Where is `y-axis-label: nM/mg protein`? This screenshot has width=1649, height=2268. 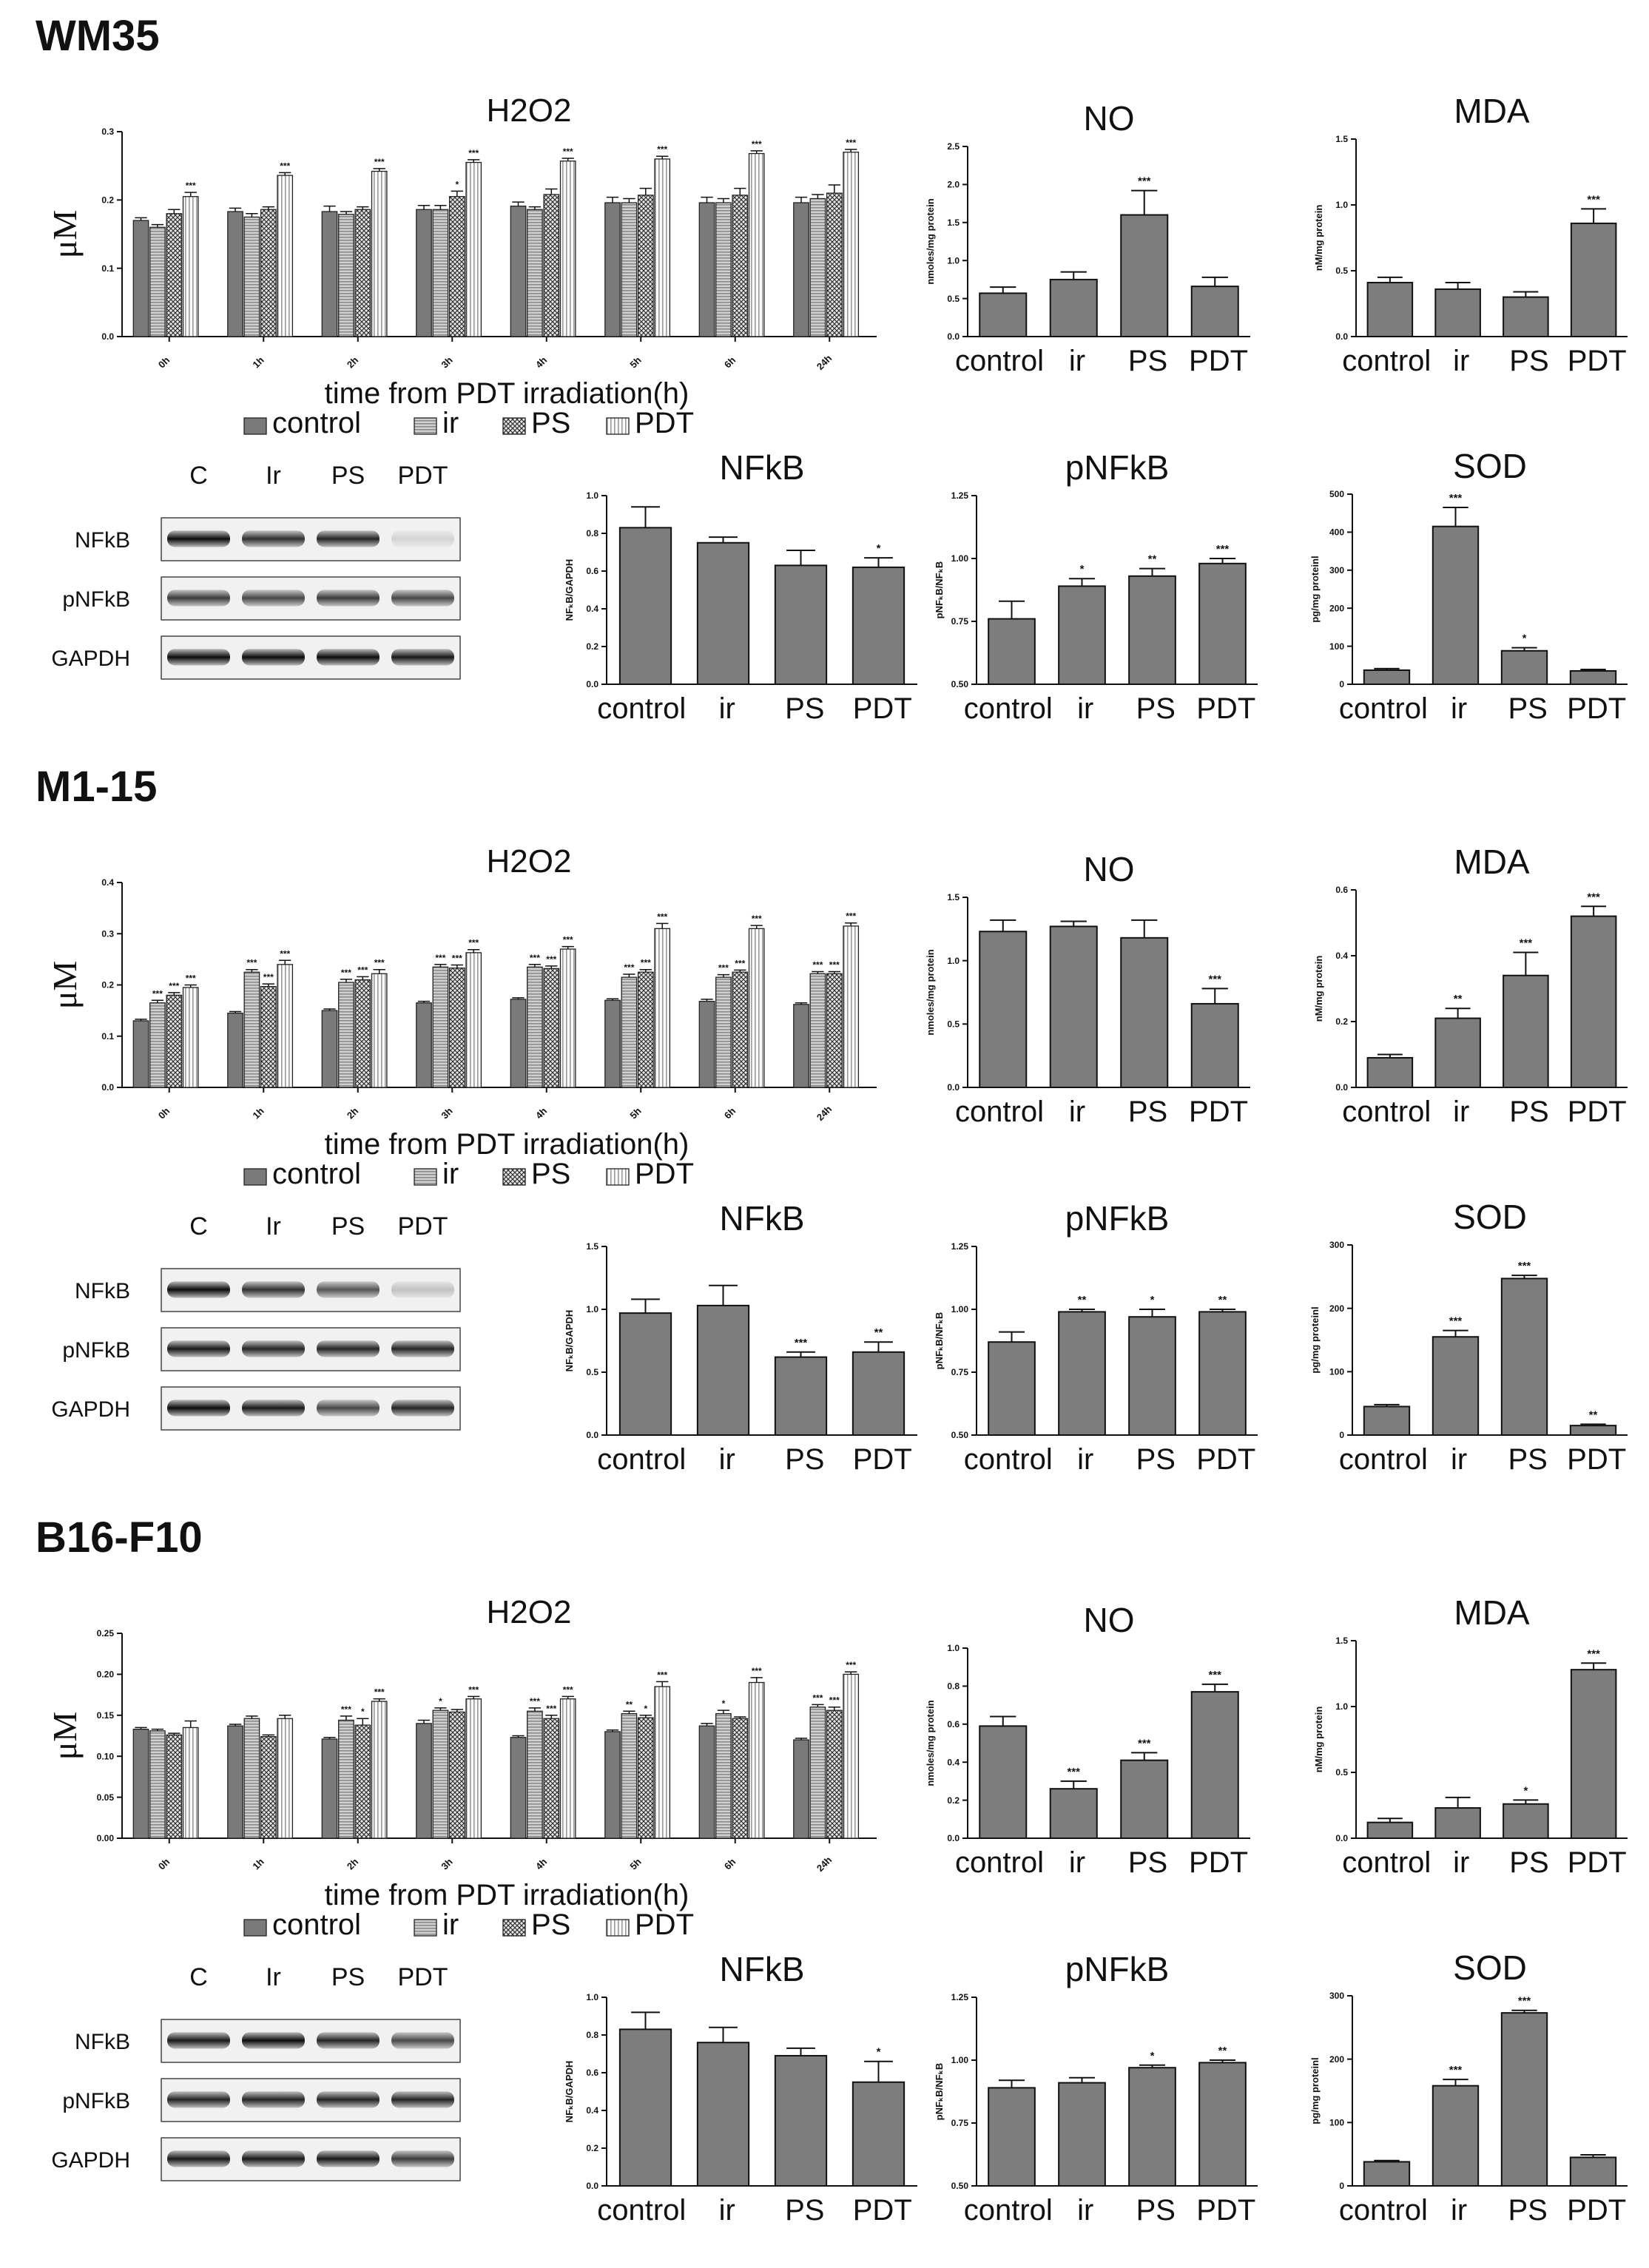 y-axis-label: nM/mg protein is located at coordinates (1318, 989).